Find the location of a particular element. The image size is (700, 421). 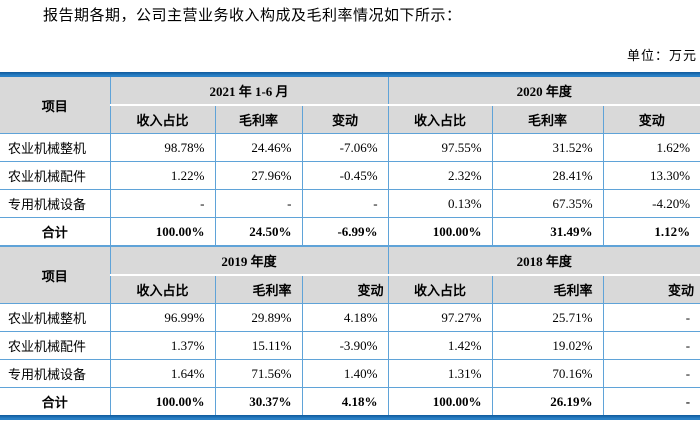

cell-value: 1.42% is located at coordinates (440, 345).